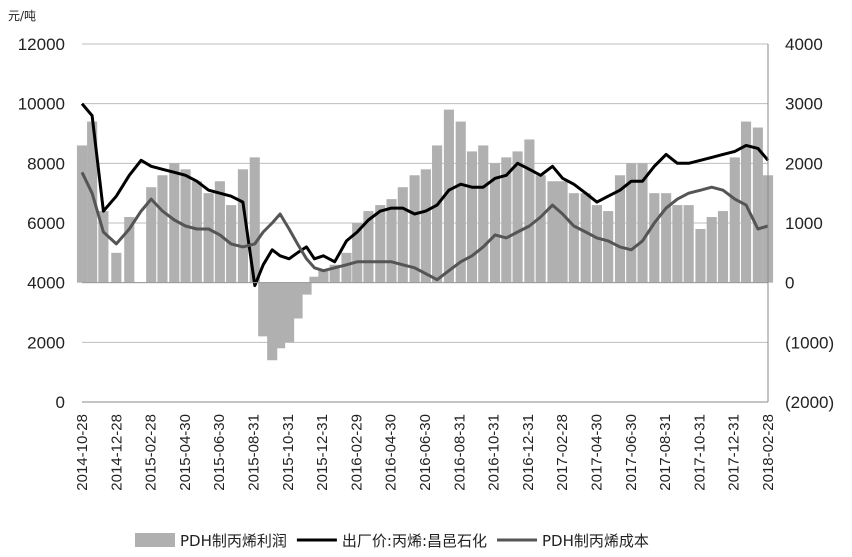 The height and width of the screenshot is (557, 852). Describe the element at coordinates (356, 452) in the screenshot. I see `x-tick-label: 2016-02-29` at that location.